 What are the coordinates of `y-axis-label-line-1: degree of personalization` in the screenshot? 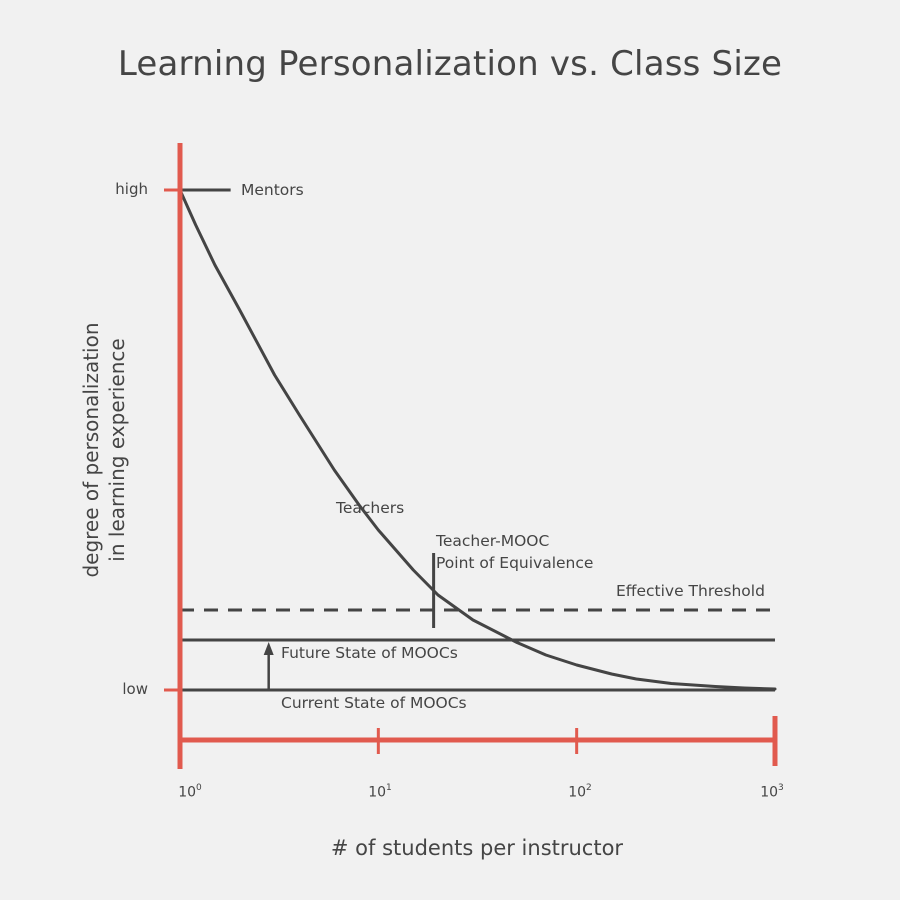 It's located at (91, 450).